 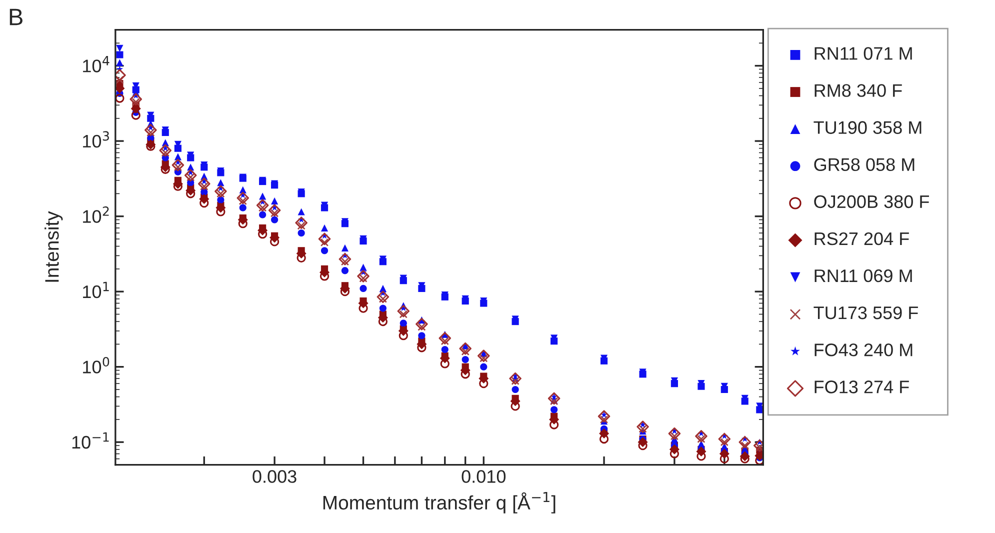 I want to click on x-tick-label: 0.003, so click(x=274, y=476).